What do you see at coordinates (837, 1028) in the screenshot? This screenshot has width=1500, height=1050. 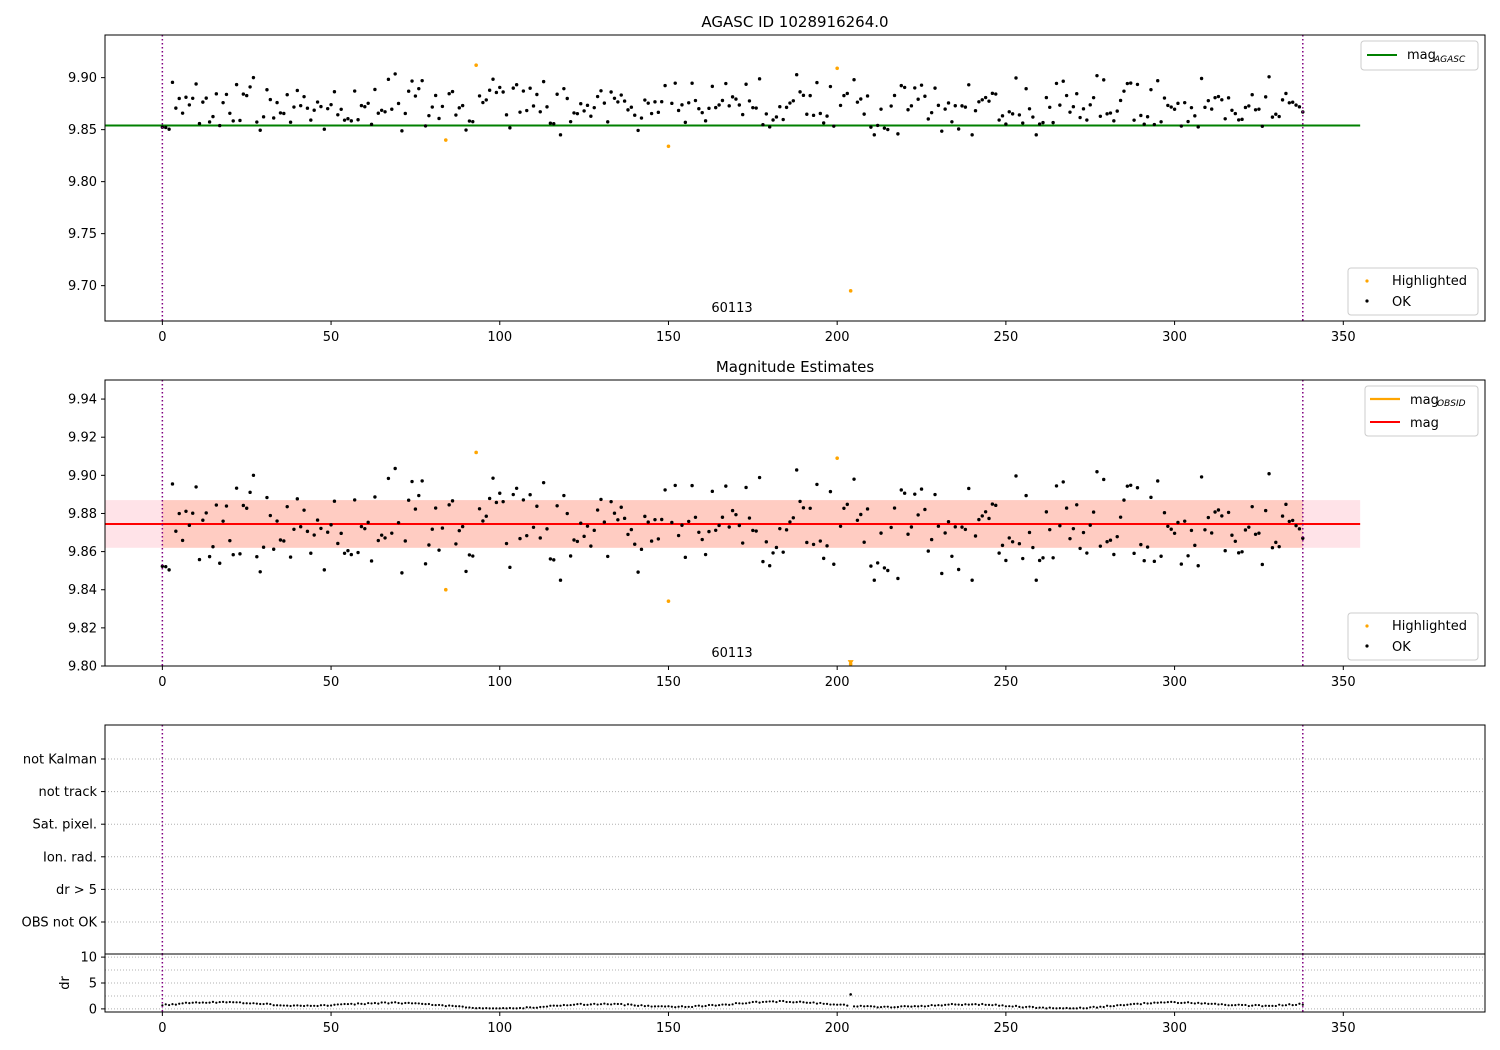 I see `x-tick-label: 200` at bounding box center [837, 1028].